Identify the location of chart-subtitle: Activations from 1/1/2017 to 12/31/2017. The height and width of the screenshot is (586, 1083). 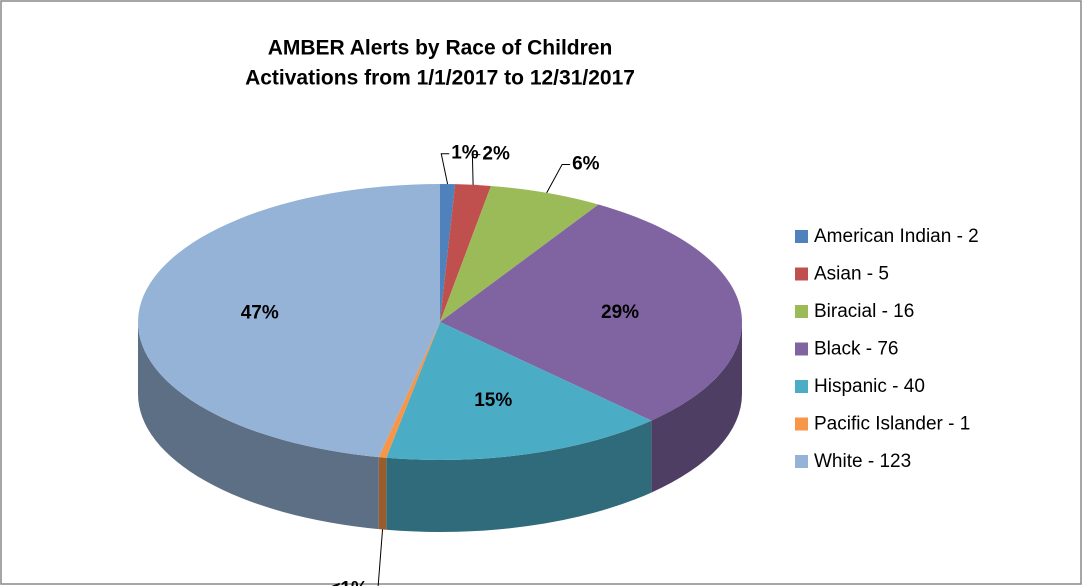
(440, 78).